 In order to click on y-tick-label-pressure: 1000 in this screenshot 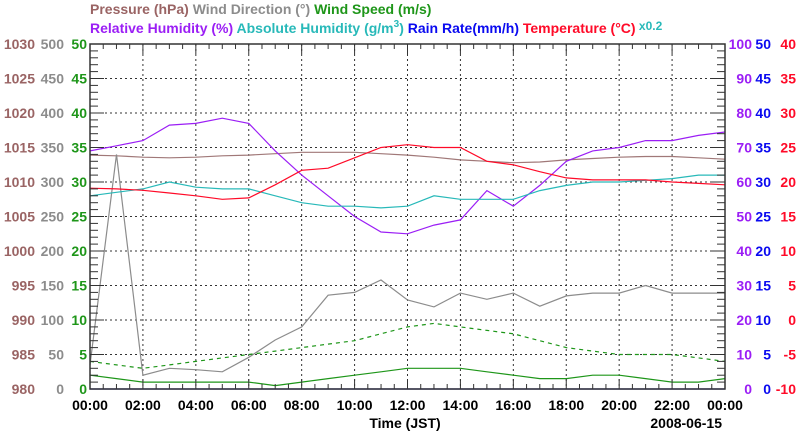, I will do `click(19, 251)`.